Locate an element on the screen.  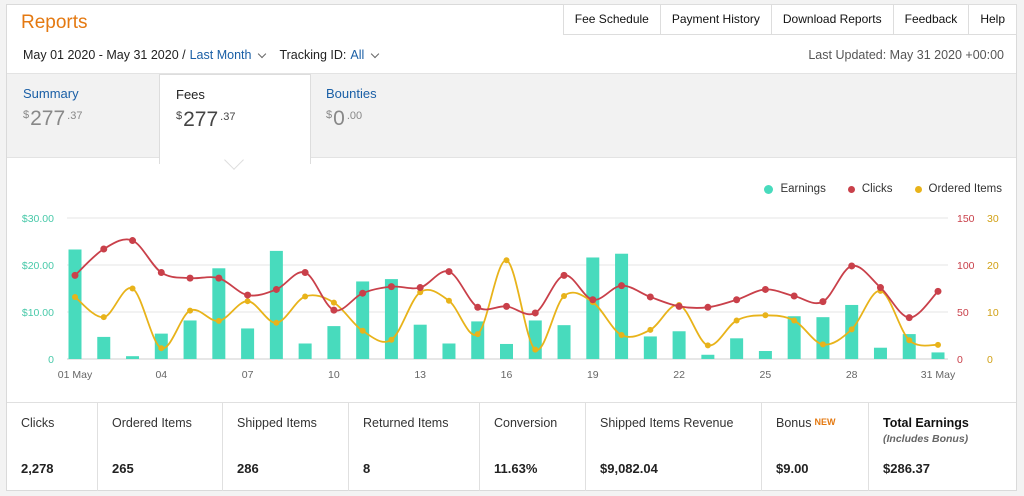
stat-value: 11.63% is located at coordinates (516, 468).